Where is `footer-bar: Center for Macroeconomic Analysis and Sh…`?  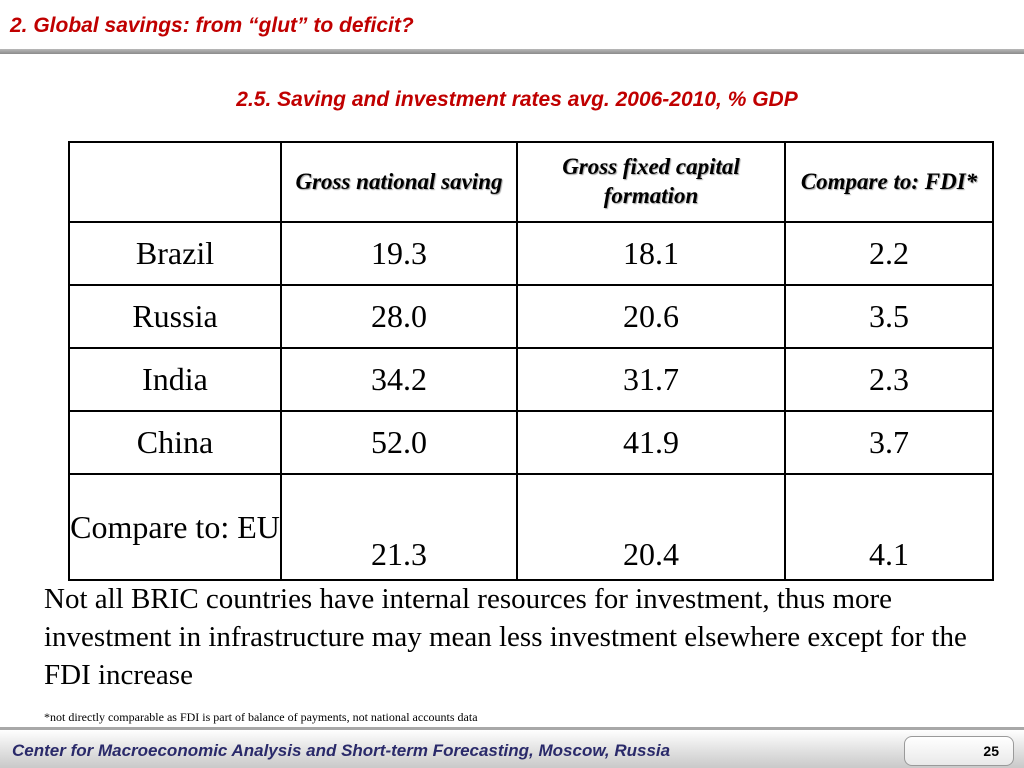
footer-bar: Center for Macroeconomic Analysis and Sh… is located at coordinates (512, 747).